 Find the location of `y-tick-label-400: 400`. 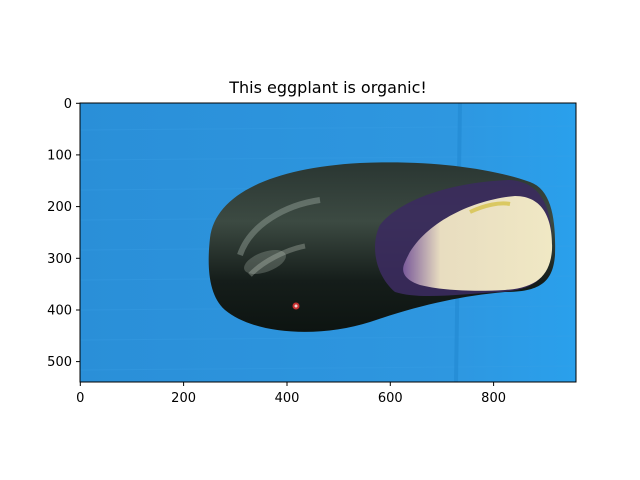

y-tick-label-400: 400 is located at coordinates (59, 311).